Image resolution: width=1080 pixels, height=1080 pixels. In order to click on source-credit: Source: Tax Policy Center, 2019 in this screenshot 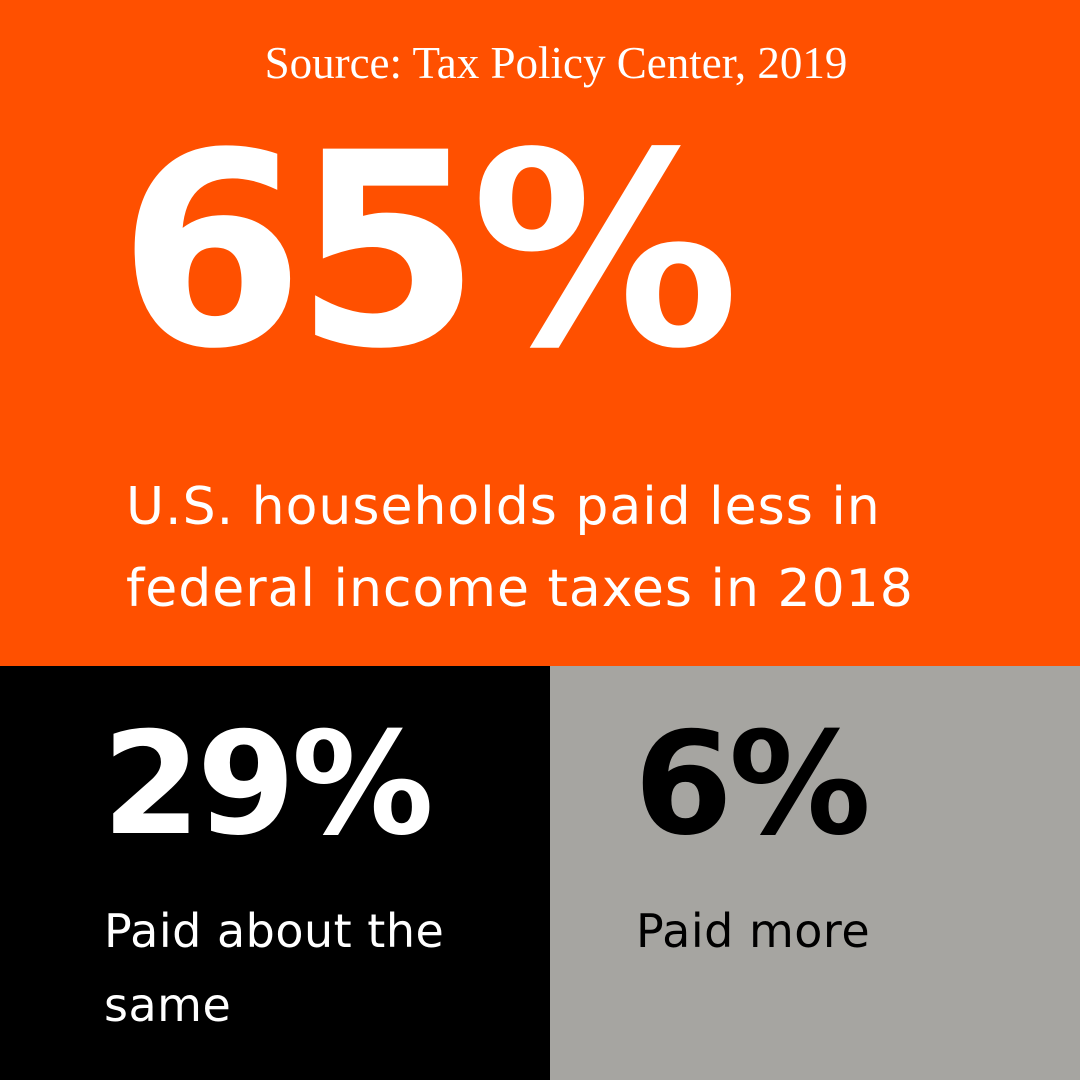, I will do `click(556, 63)`.